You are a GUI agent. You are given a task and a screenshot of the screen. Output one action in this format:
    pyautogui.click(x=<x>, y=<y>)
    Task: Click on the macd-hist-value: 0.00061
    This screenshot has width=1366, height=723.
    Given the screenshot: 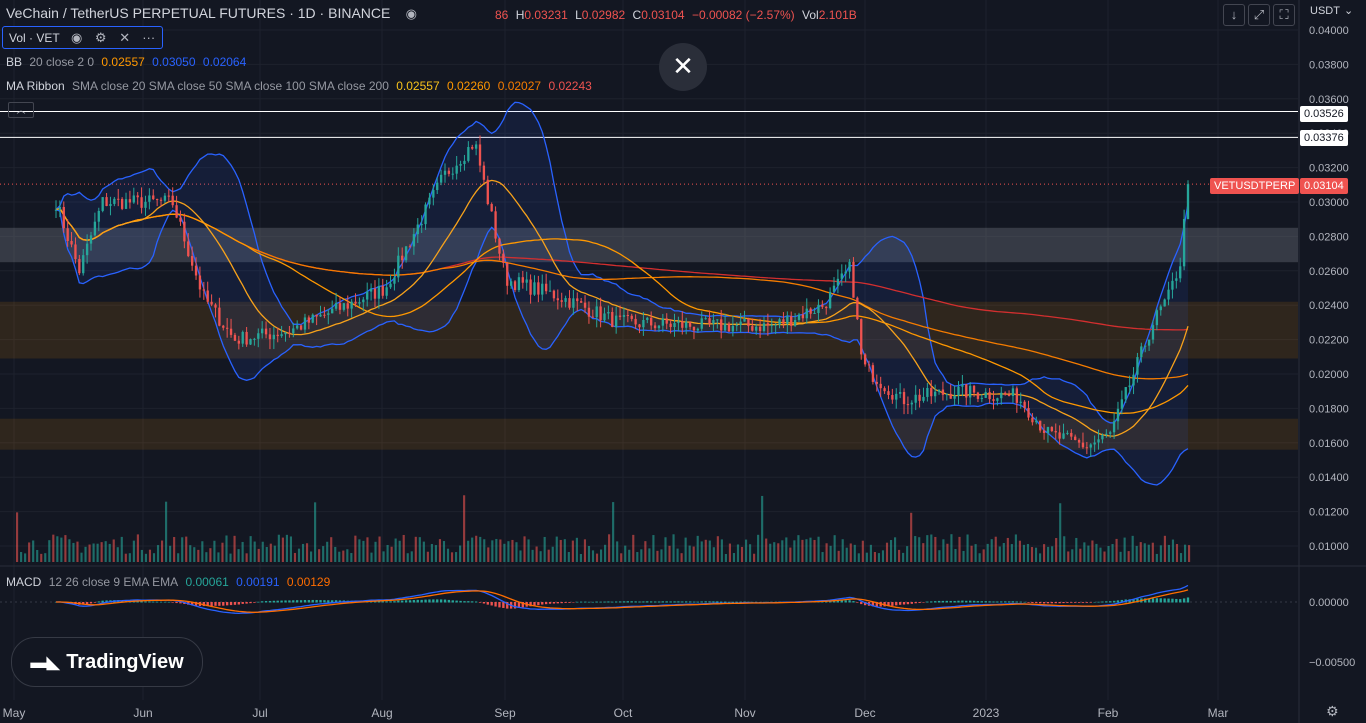 What is the action you would take?
    pyautogui.click(x=207, y=582)
    